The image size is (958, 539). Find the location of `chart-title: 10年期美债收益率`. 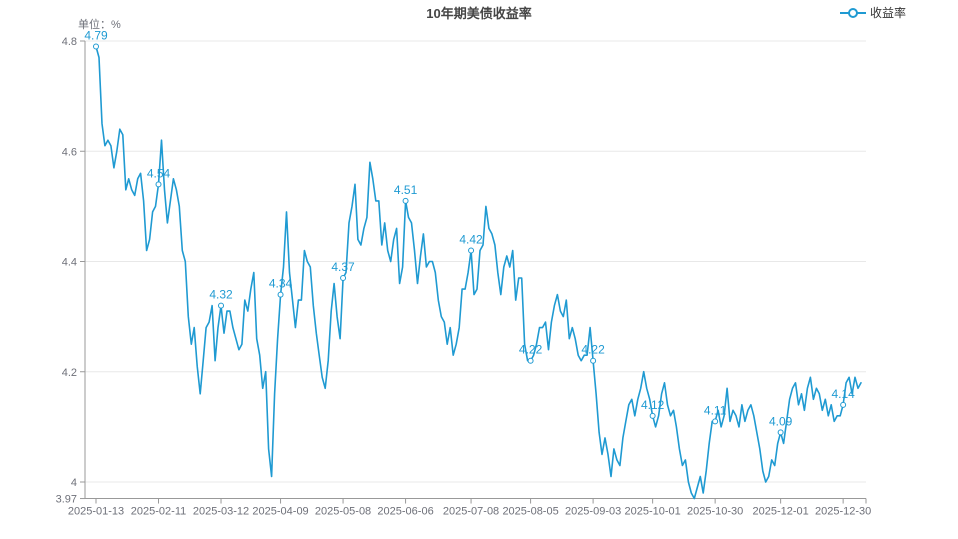

chart-title: 10年期美债收益率 is located at coordinates (479, 13).